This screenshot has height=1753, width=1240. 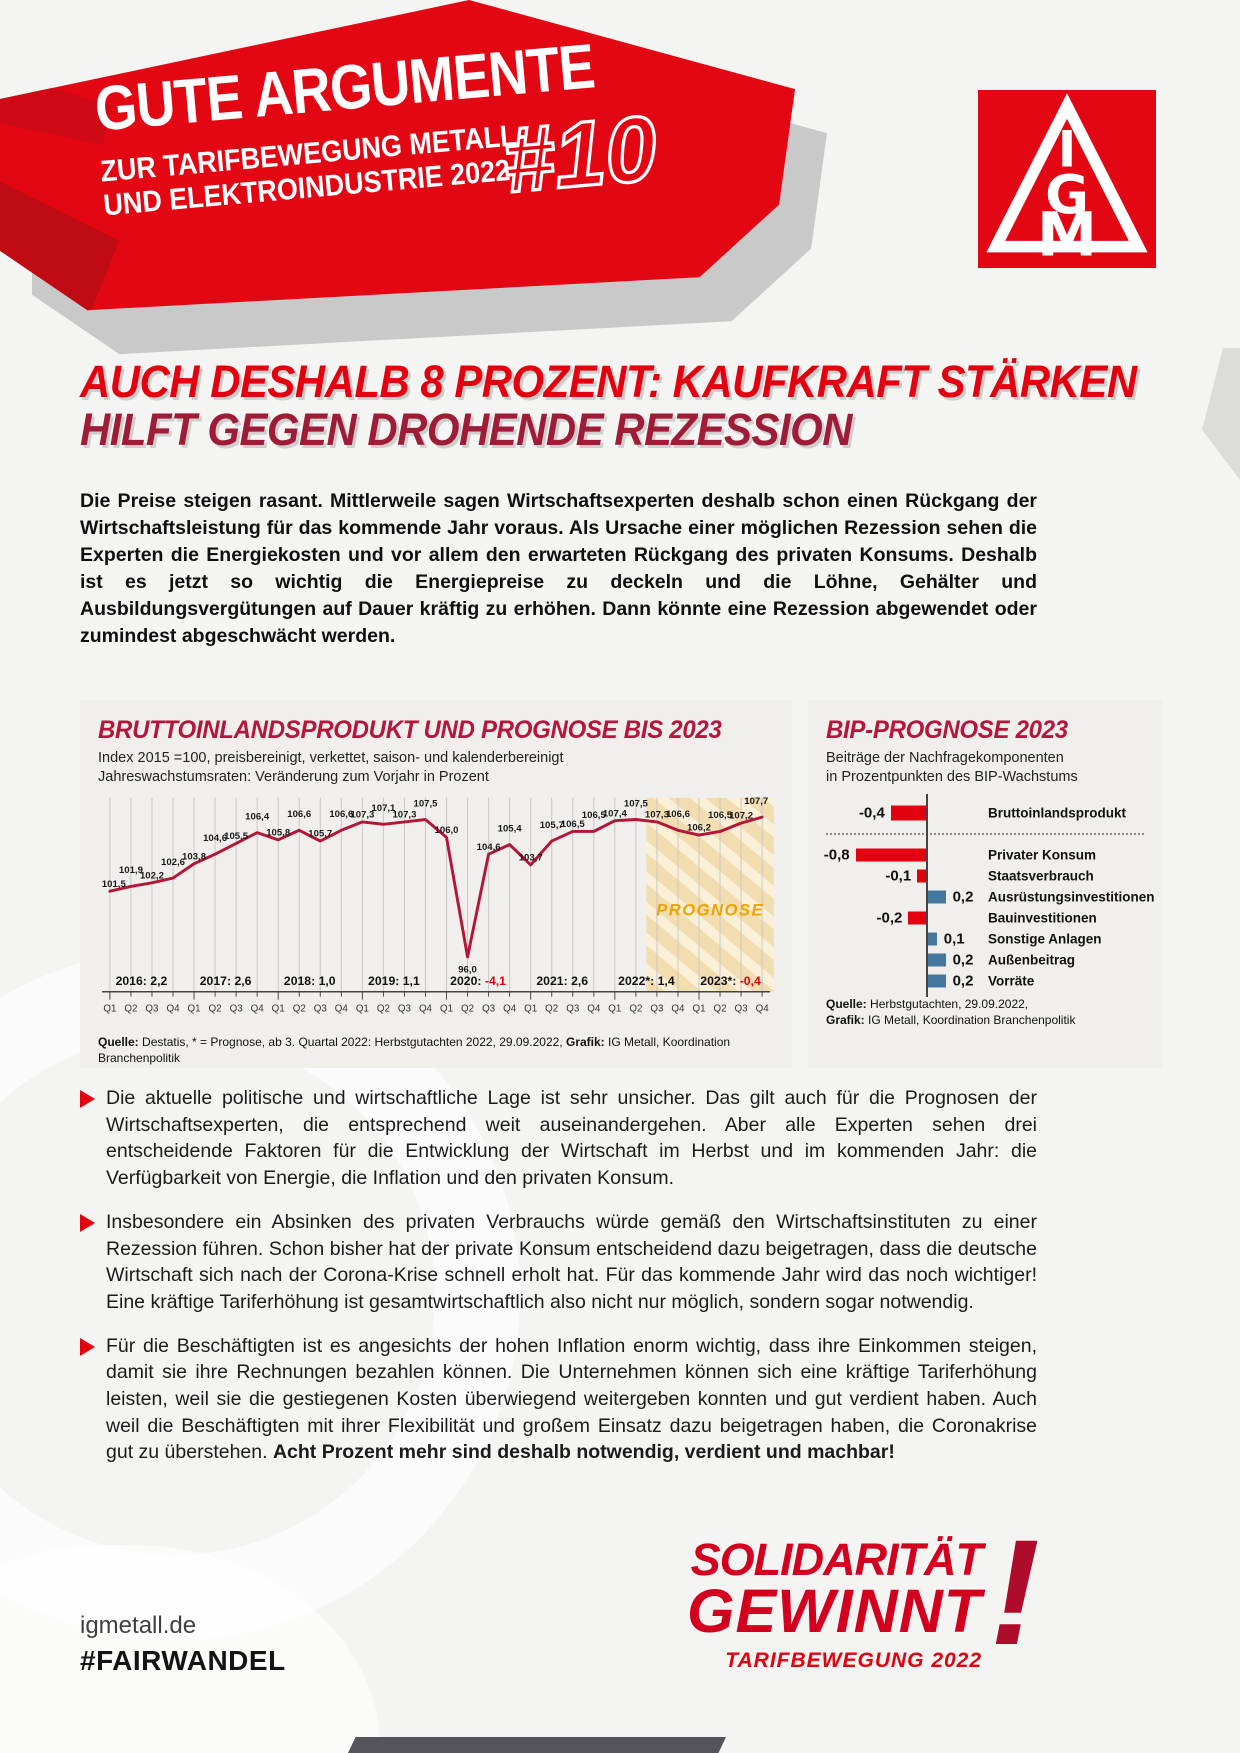 I want to click on data-point-label: 102,2, so click(x=152, y=876).